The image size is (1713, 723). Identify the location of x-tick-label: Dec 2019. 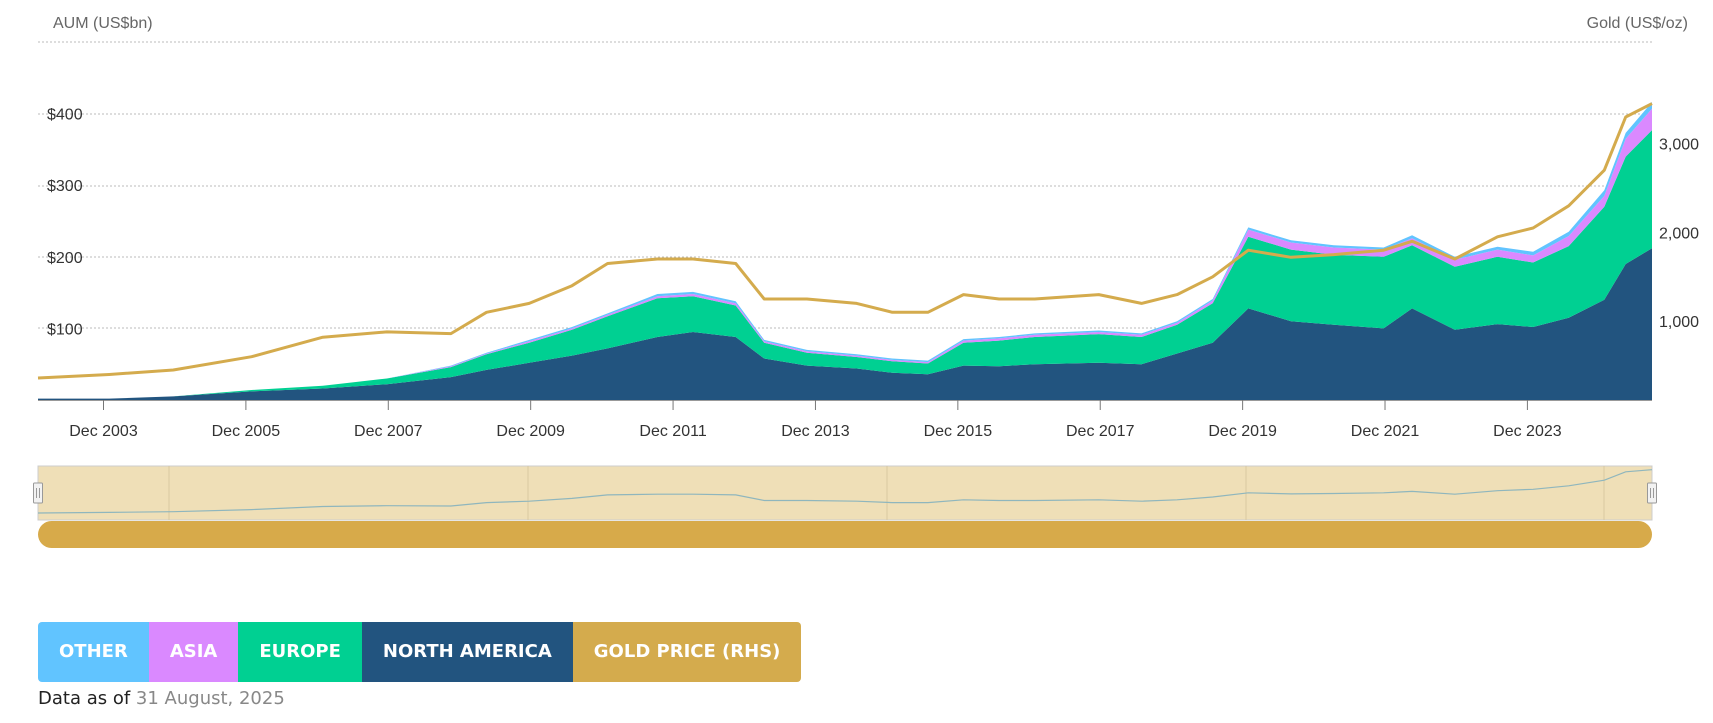
(1242, 431).